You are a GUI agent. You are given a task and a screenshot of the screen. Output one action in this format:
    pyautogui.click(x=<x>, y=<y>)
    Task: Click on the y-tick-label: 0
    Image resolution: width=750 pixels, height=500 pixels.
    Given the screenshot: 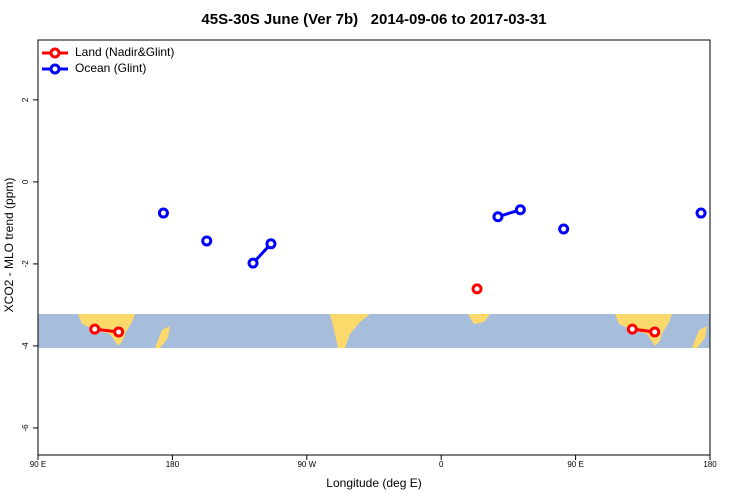 What is the action you would take?
    pyautogui.click(x=25, y=181)
    